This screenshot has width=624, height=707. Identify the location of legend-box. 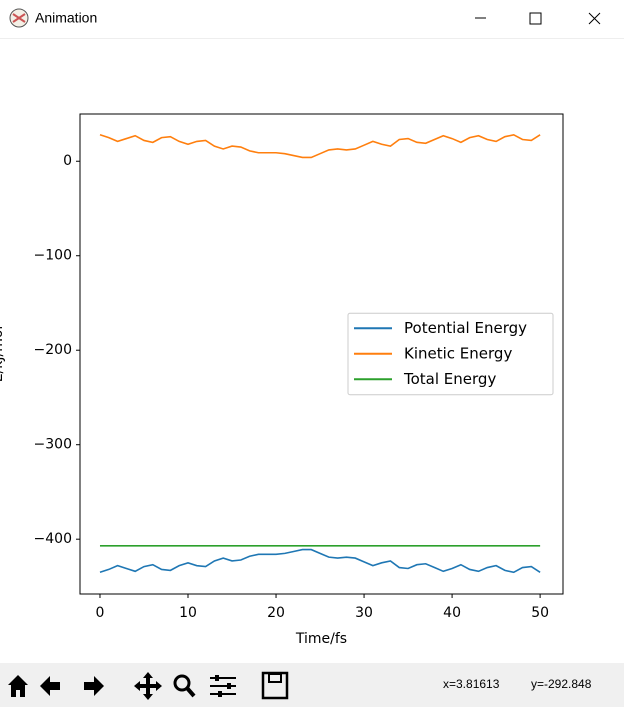
(450, 354).